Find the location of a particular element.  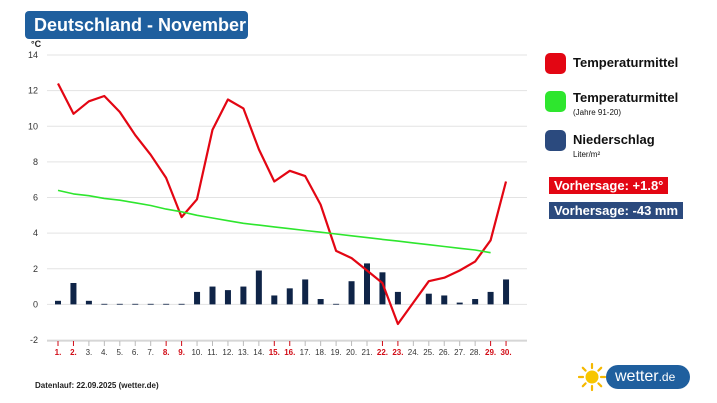

x-tick-label: 25. is located at coordinates (428, 352).